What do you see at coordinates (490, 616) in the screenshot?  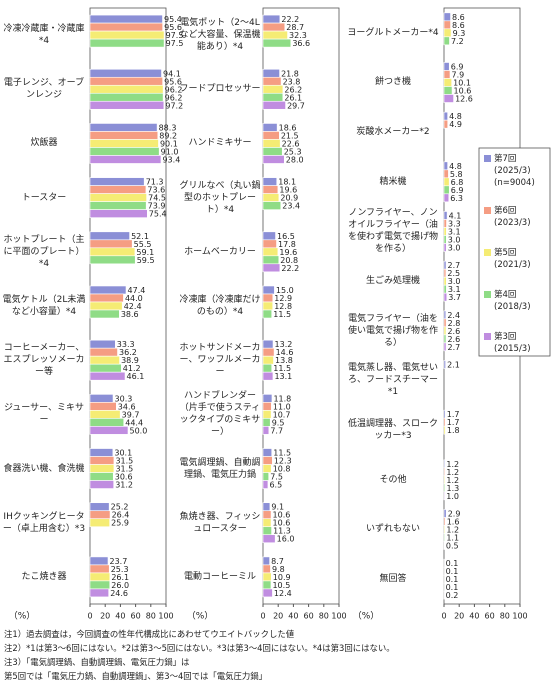 I see `x-tick-label: 60` at bounding box center [490, 616].